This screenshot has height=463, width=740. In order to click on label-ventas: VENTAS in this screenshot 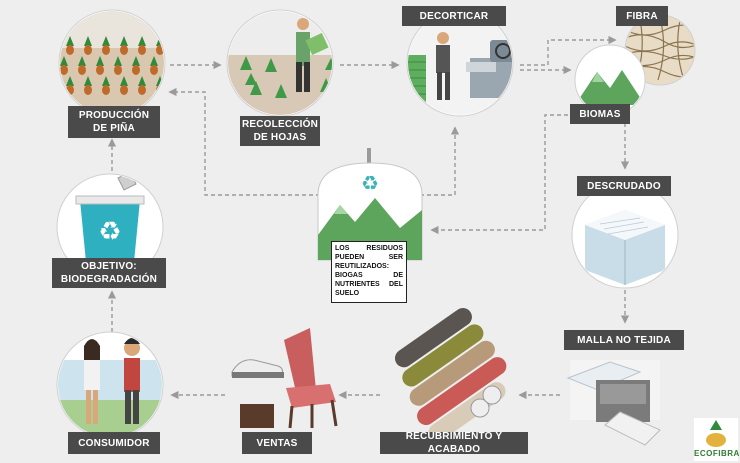, I will do `click(277, 443)`.